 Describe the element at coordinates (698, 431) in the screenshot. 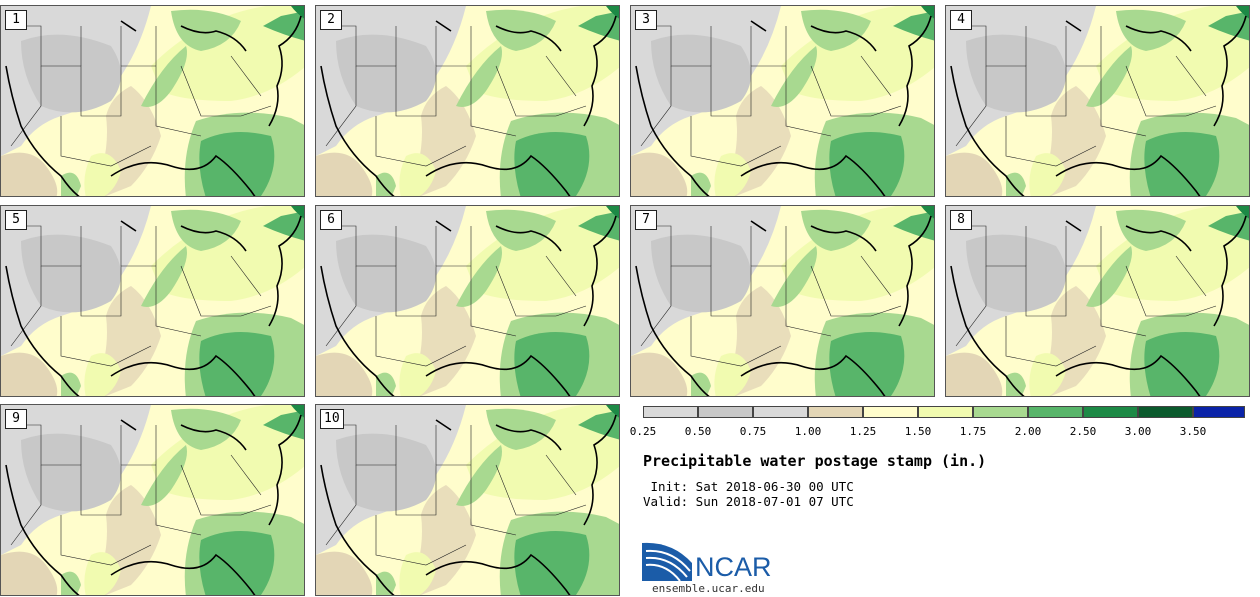

I see `colorbar-tick-label: 0.50` at that location.